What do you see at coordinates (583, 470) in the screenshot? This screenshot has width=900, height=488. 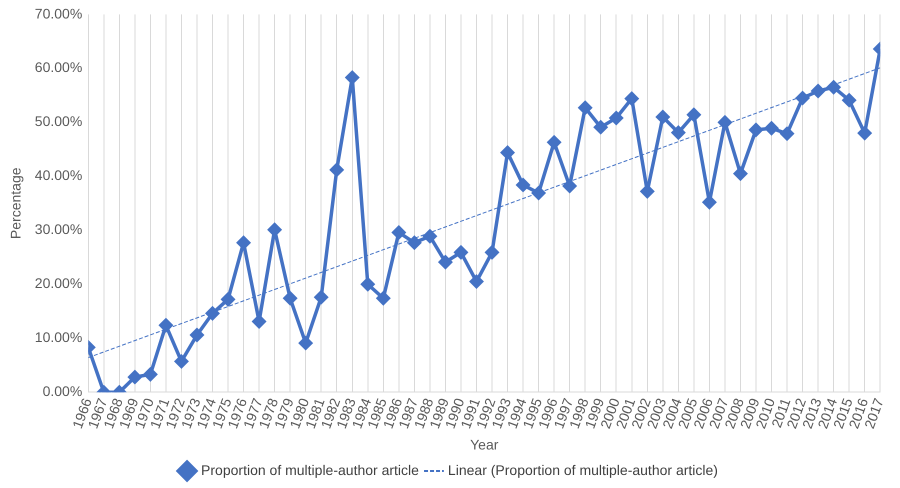 I see `legend-label: Linear (Proportion of multiple-author article)` at bounding box center [583, 470].